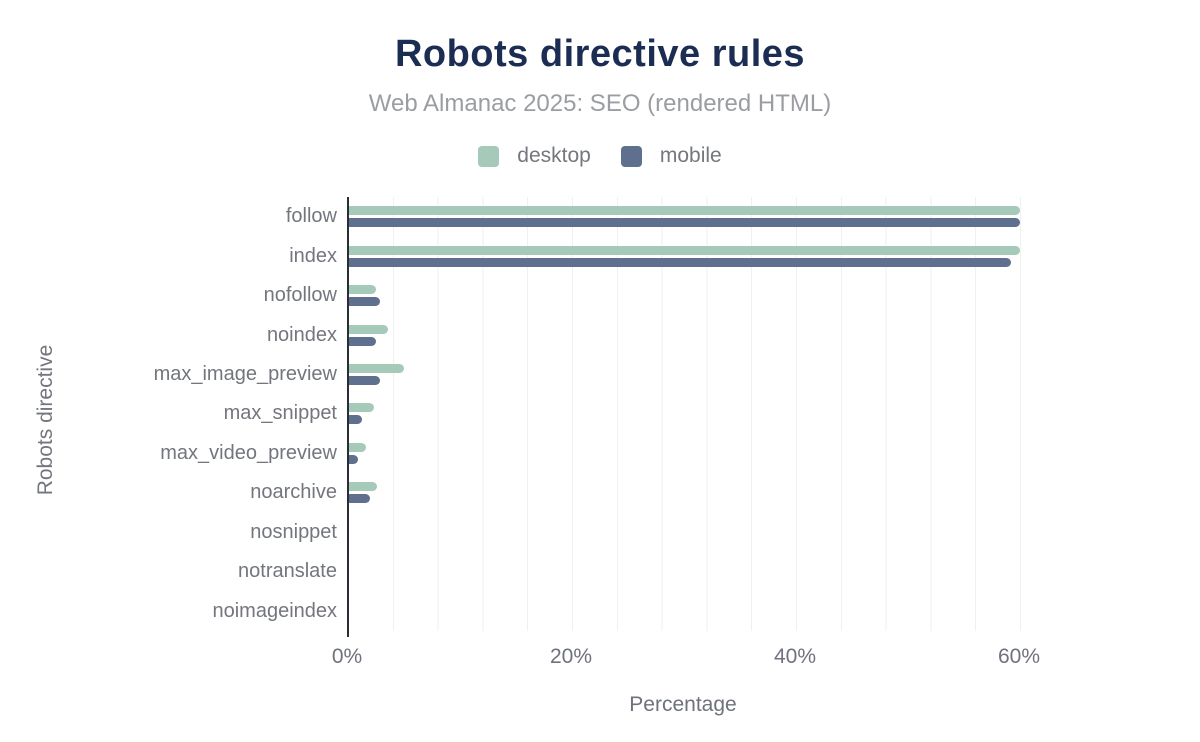 This screenshot has height=742, width=1200. What do you see at coordinates (600, 54) in the screenshot?
I see `chart-title: Robots directive rules` at bounding box center [600, 54].